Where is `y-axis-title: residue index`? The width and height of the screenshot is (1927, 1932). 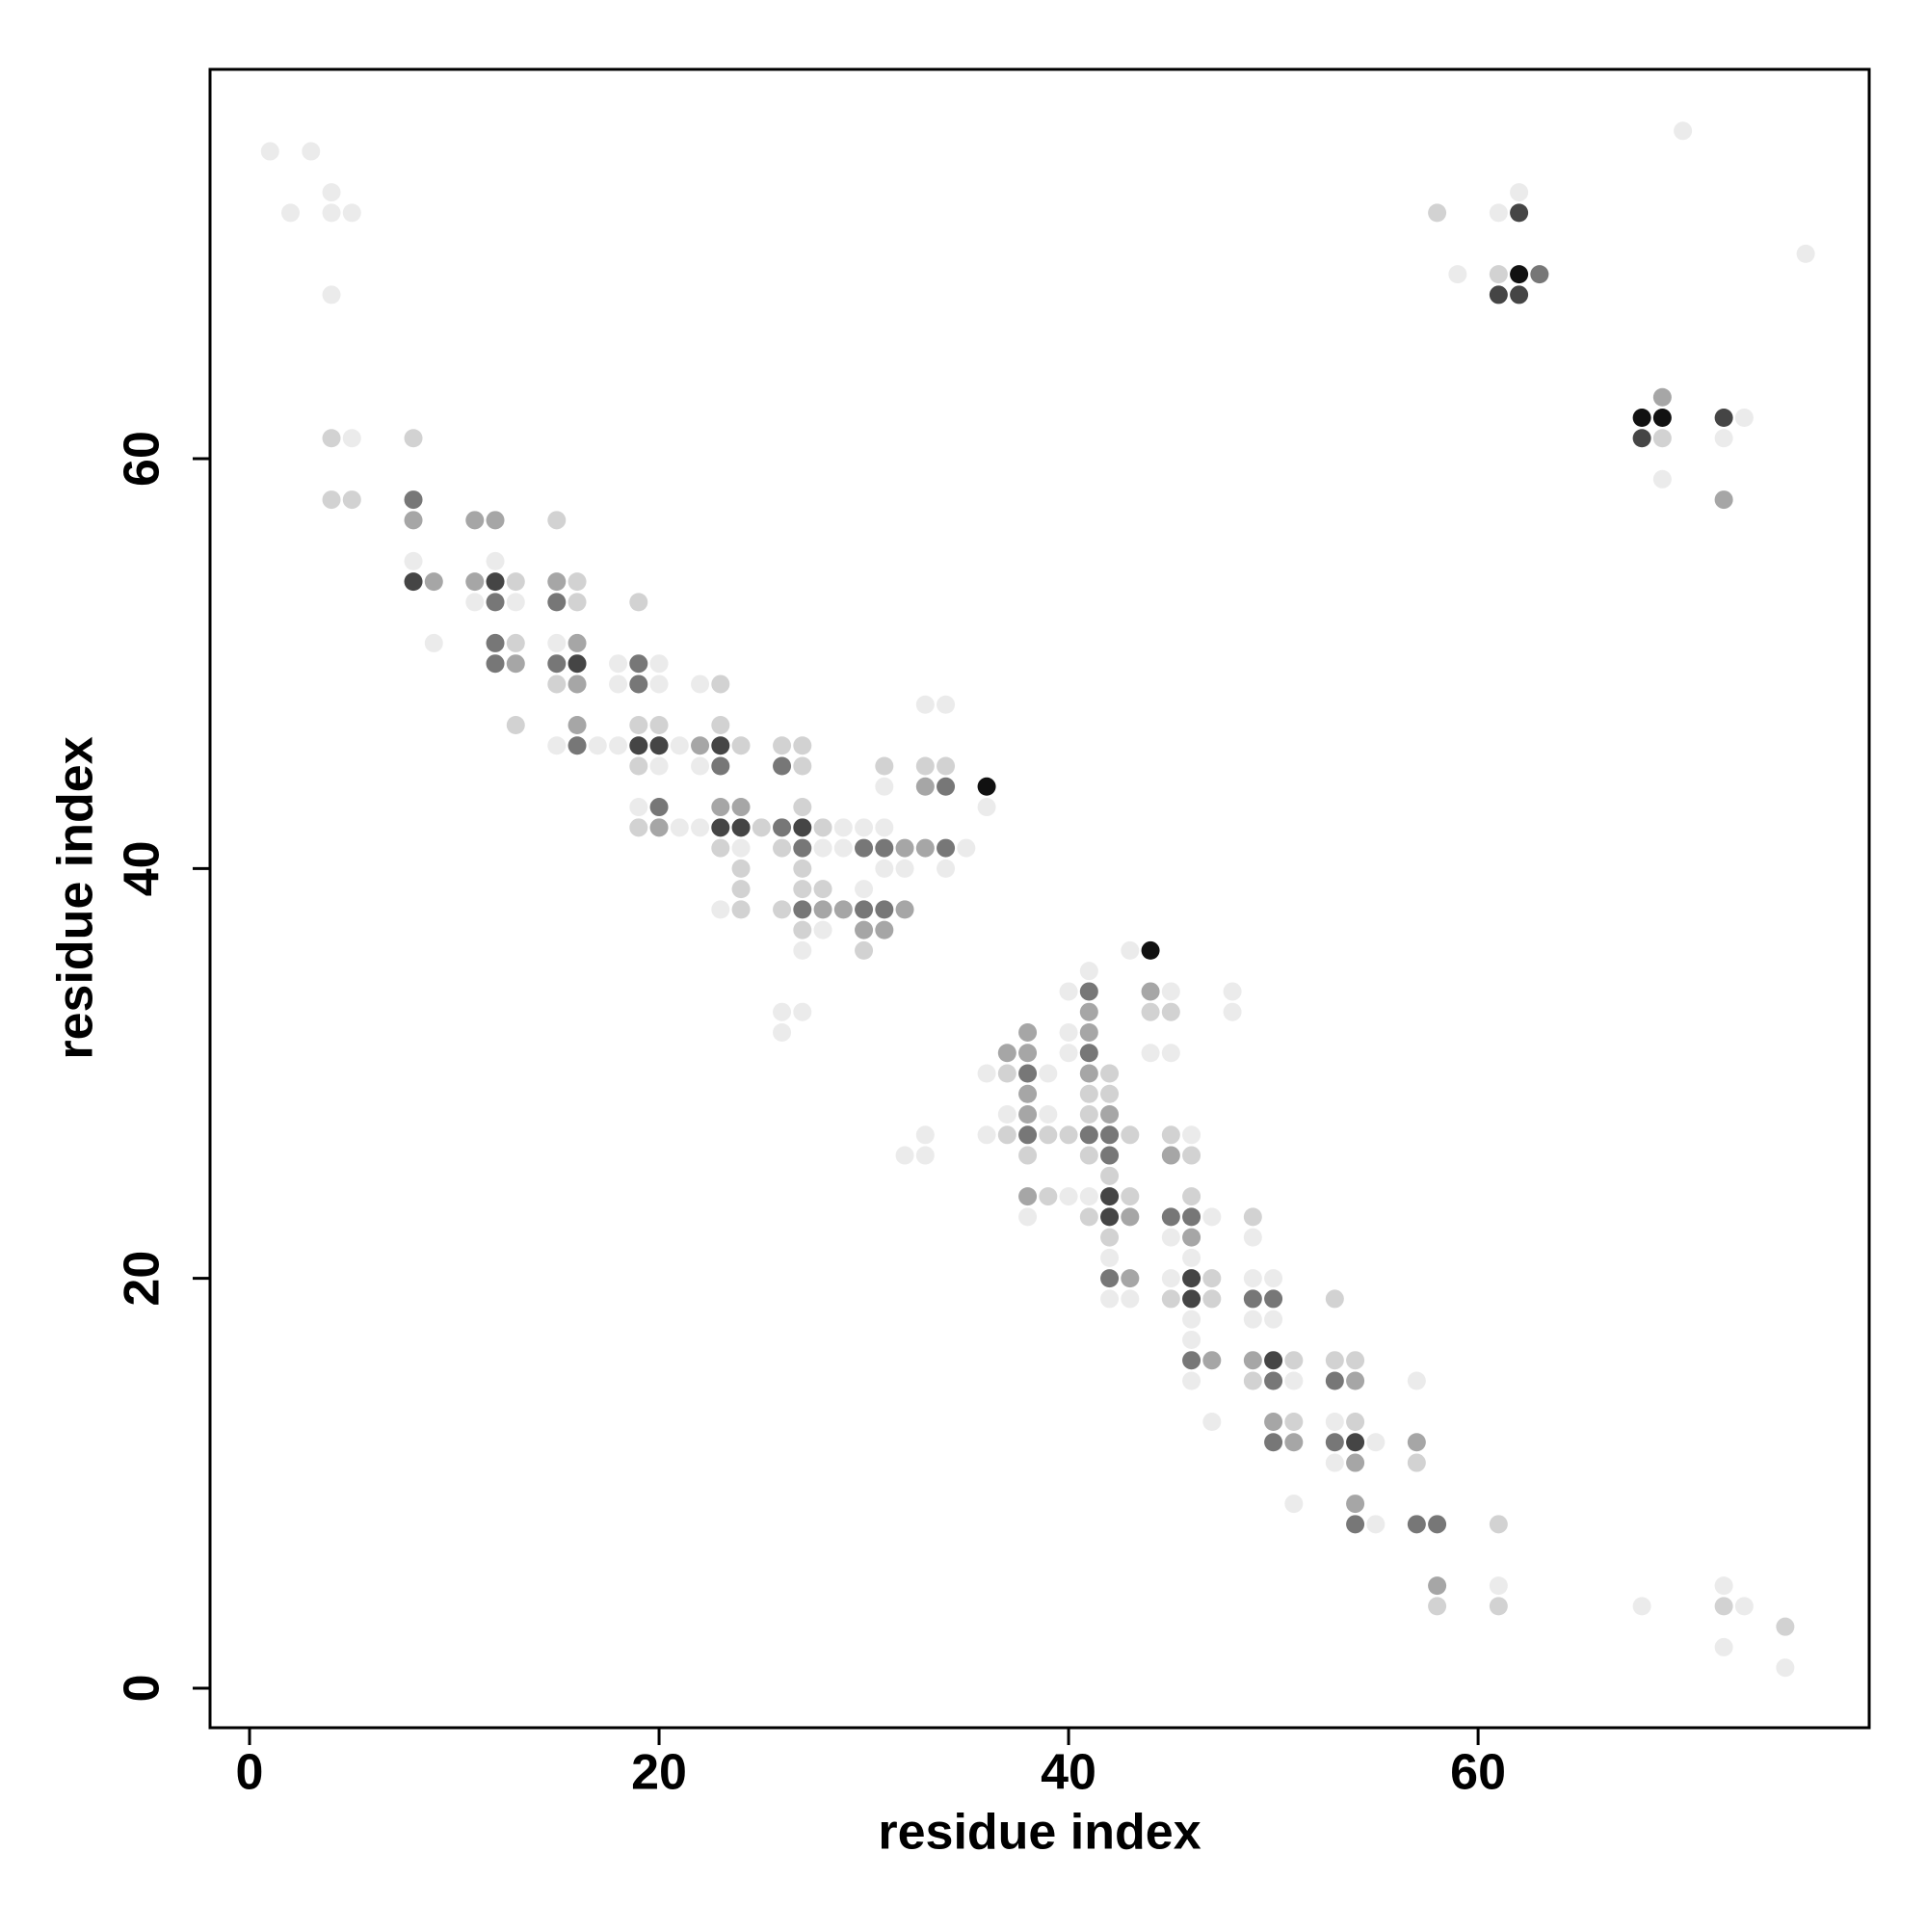
y-axis-title: residue index is located at coordinates (76, 897).